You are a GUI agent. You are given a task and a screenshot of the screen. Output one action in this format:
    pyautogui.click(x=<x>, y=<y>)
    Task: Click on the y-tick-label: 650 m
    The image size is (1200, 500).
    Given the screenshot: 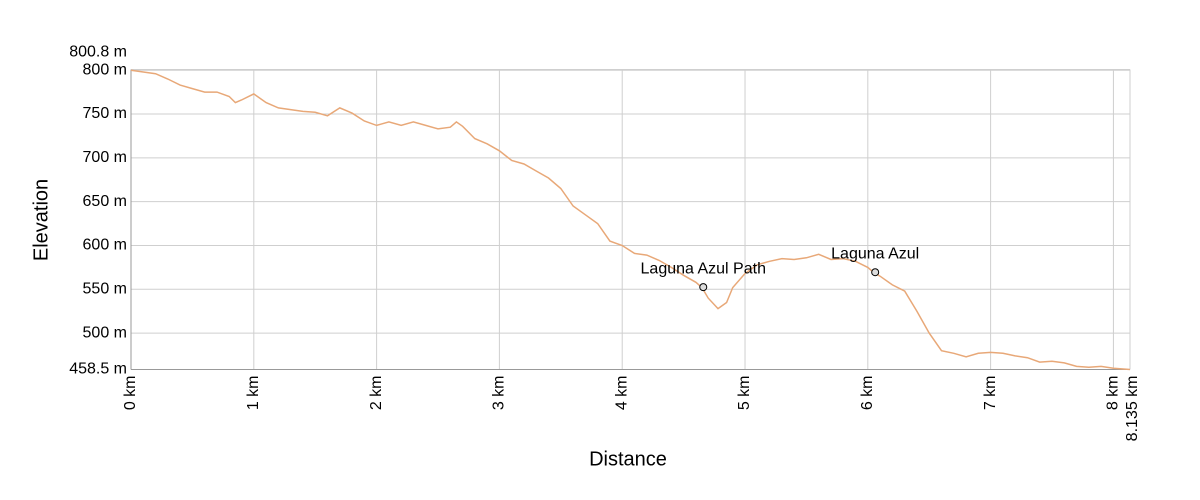 What is the action you would take?
    pyautogui.click(x=105, y=201)
    